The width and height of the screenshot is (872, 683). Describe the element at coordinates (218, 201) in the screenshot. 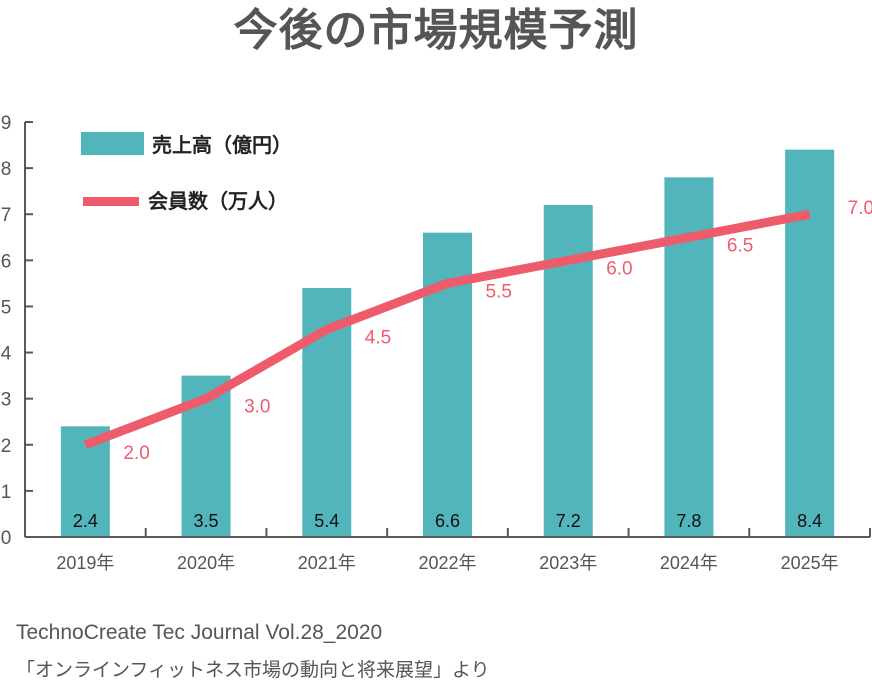

I see `legend-line-label: 会員数（万人）` at that location.